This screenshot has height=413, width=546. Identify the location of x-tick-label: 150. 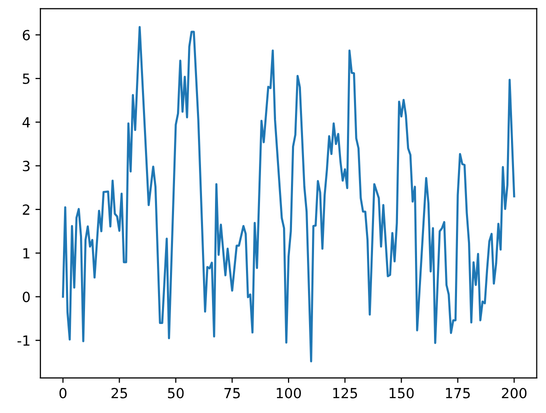
(402, 393).